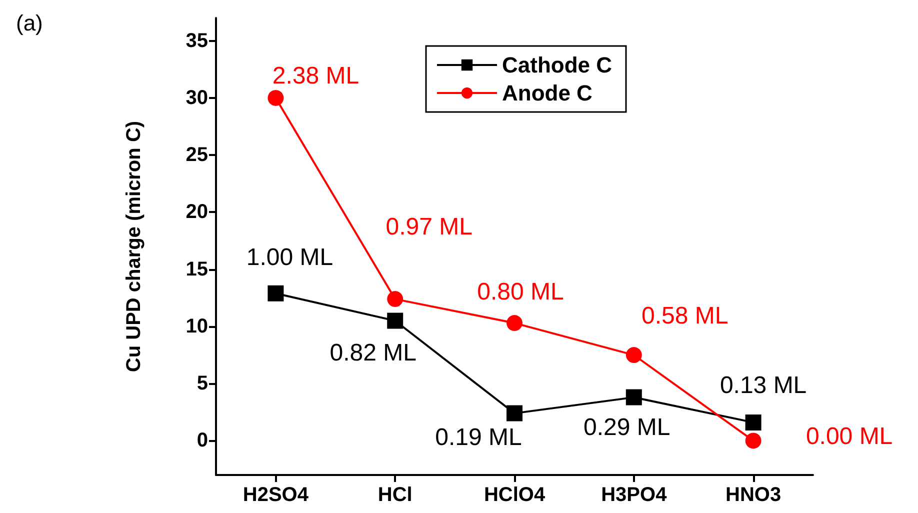 The width and height of the screenshot is (918, 513). I want to click on annotation: 0.13 ML, so click(763, 385).